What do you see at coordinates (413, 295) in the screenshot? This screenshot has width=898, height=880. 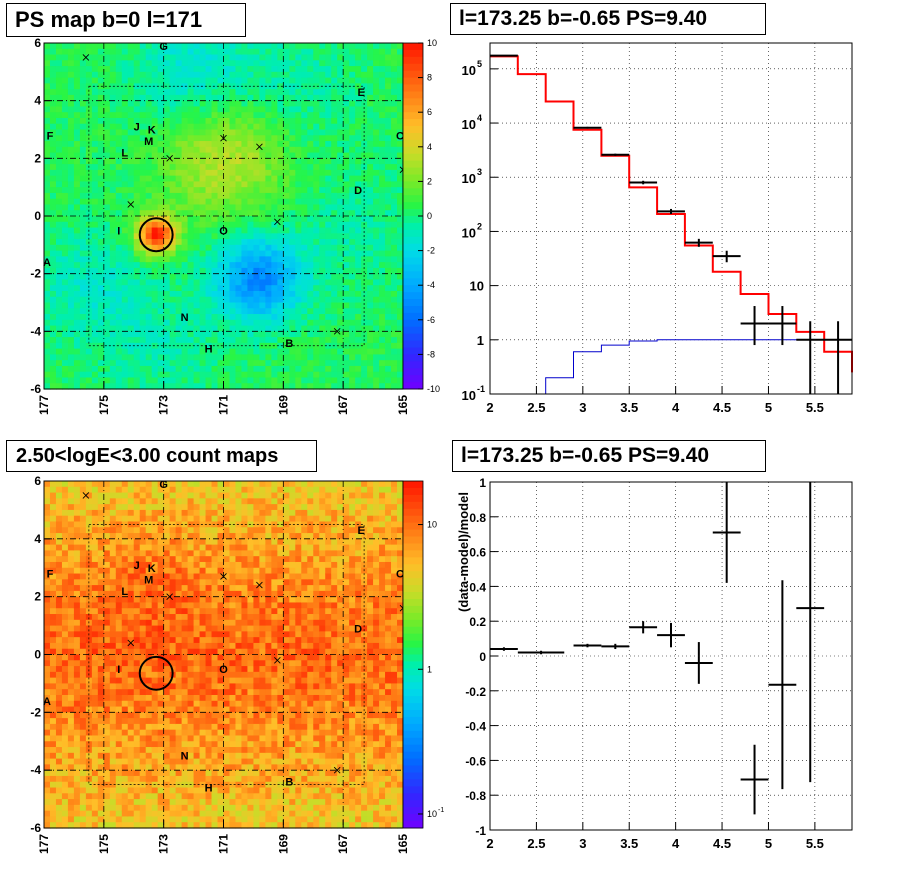 I see `ps-map-colorbar-cell` at bounding box center [413, 295].